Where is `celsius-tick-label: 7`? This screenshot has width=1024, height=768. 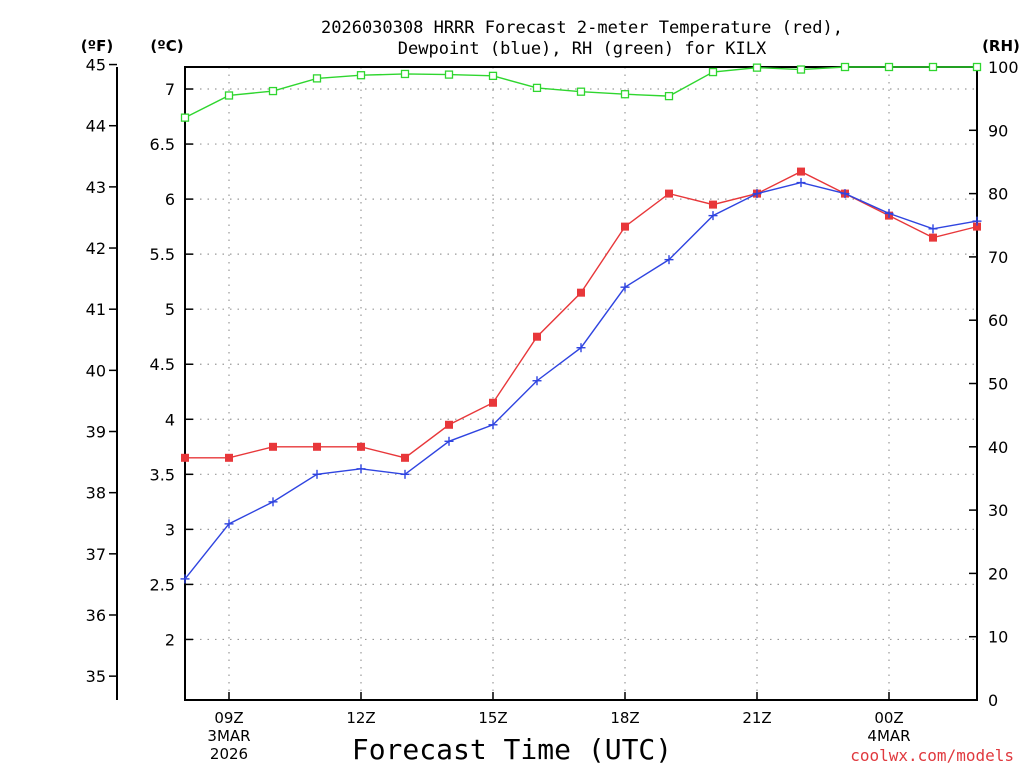
celsius-tick-label: 7 is located at coordinates (170, 89).